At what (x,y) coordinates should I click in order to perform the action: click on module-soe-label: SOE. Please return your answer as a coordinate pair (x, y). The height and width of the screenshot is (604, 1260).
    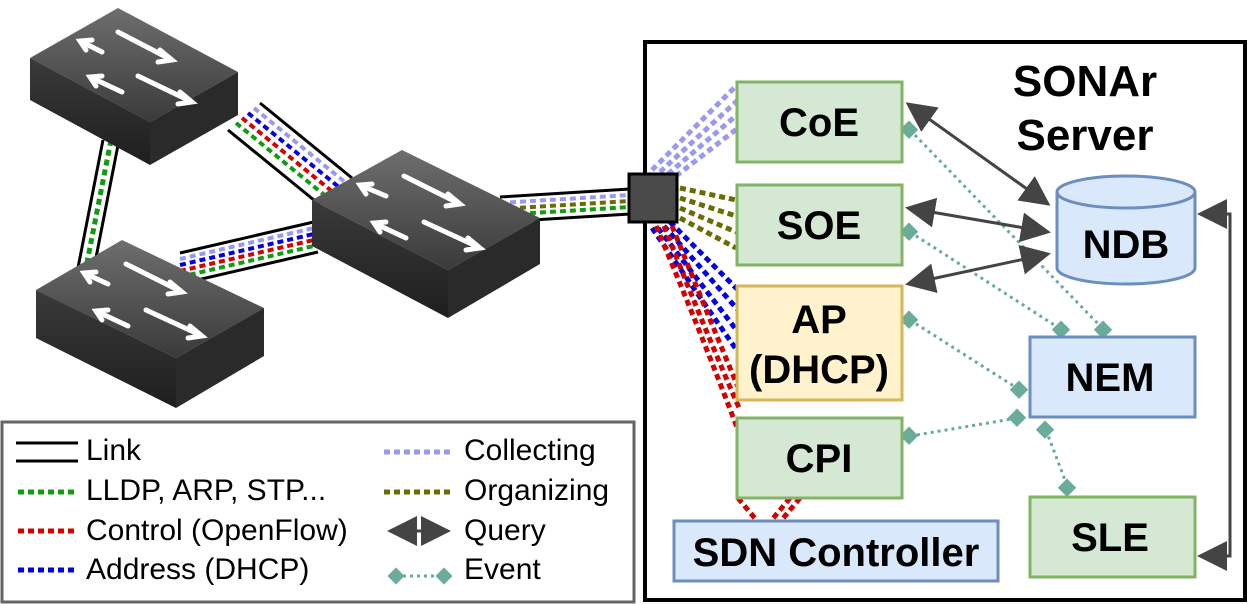
    Looking at the image, I should click on (819, 226).